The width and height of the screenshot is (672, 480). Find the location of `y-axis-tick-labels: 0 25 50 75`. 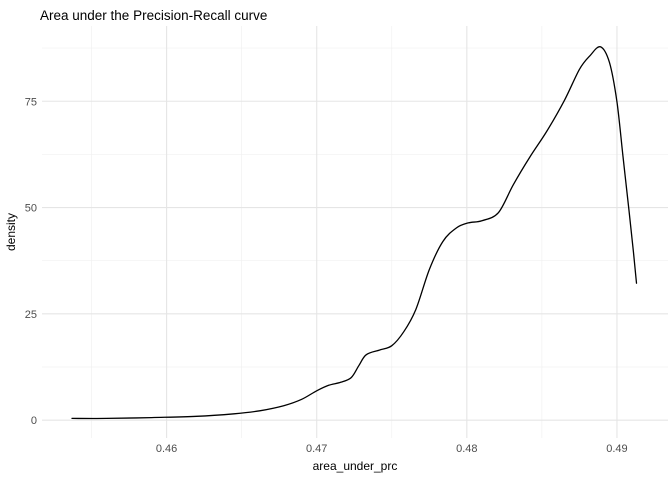

y-axis-tick-labels: 0 25 50 75 is located at coordinates (31, 261).